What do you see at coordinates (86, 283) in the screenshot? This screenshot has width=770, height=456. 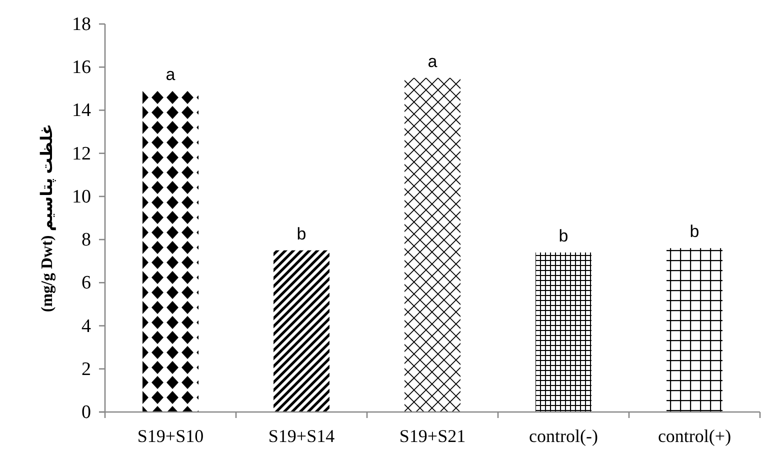 I see `y-tick-label: 6` at bounding box center [86, 283].